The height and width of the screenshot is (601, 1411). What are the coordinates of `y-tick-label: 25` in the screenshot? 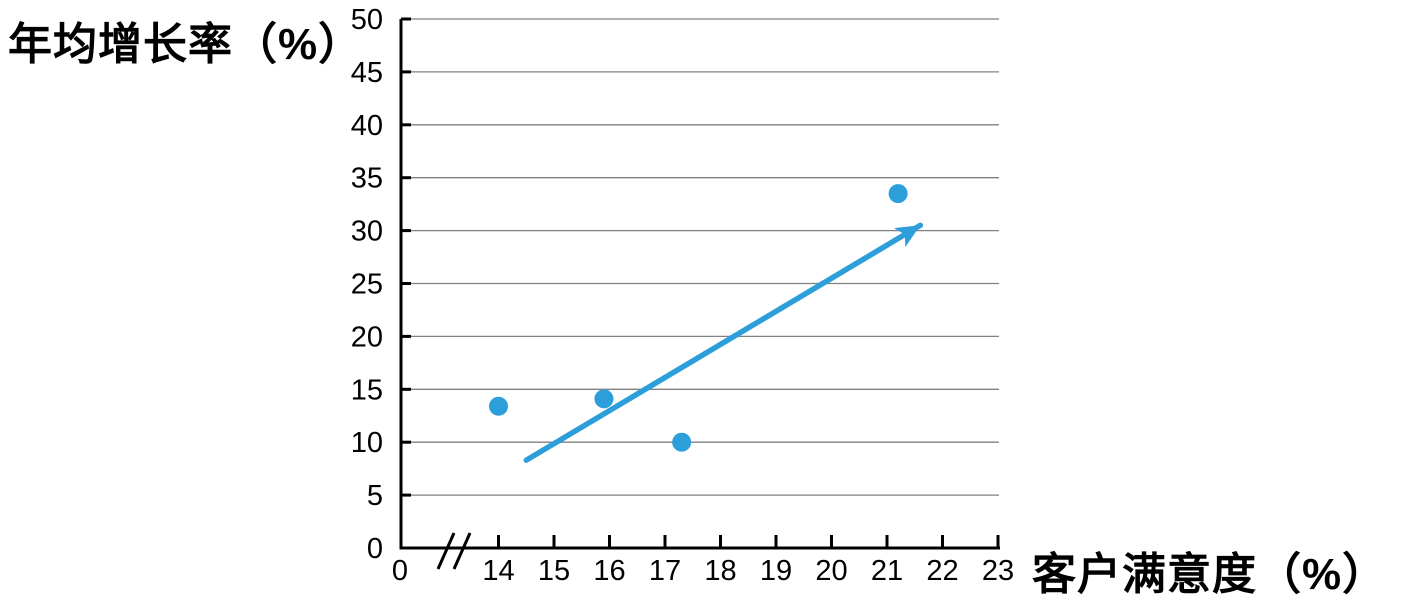 It's located at (367, 285).